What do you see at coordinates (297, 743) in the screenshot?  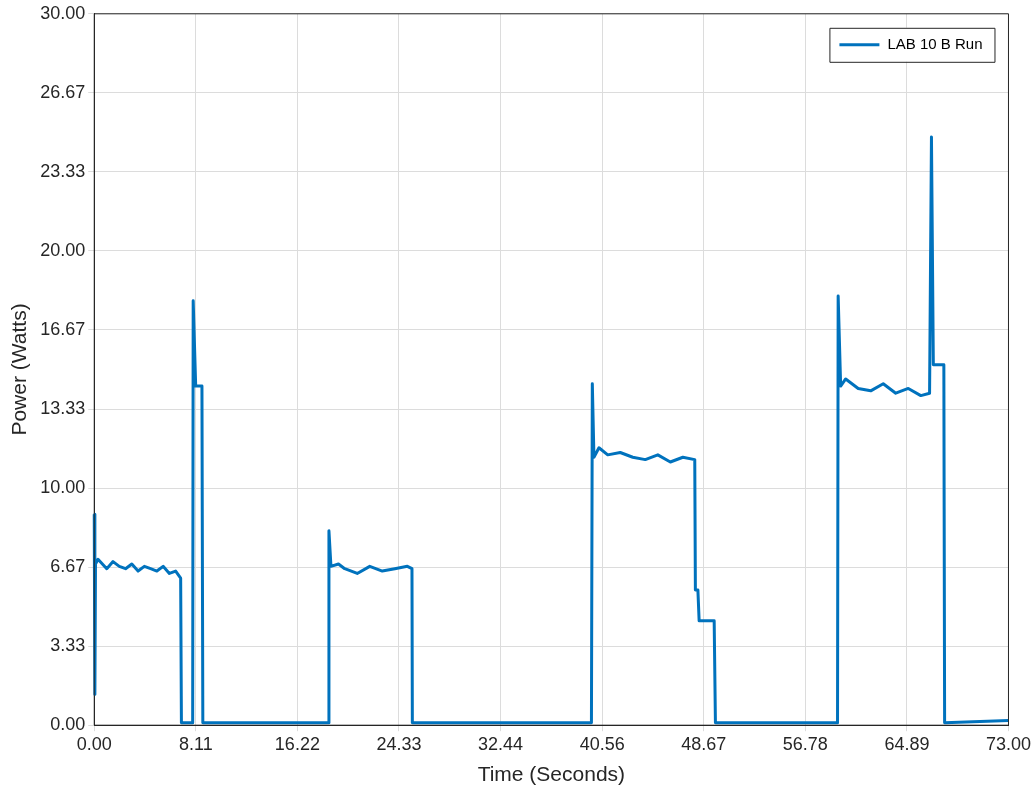 I see `x-tick-label: 16.22` at bounding box center [297, 743].